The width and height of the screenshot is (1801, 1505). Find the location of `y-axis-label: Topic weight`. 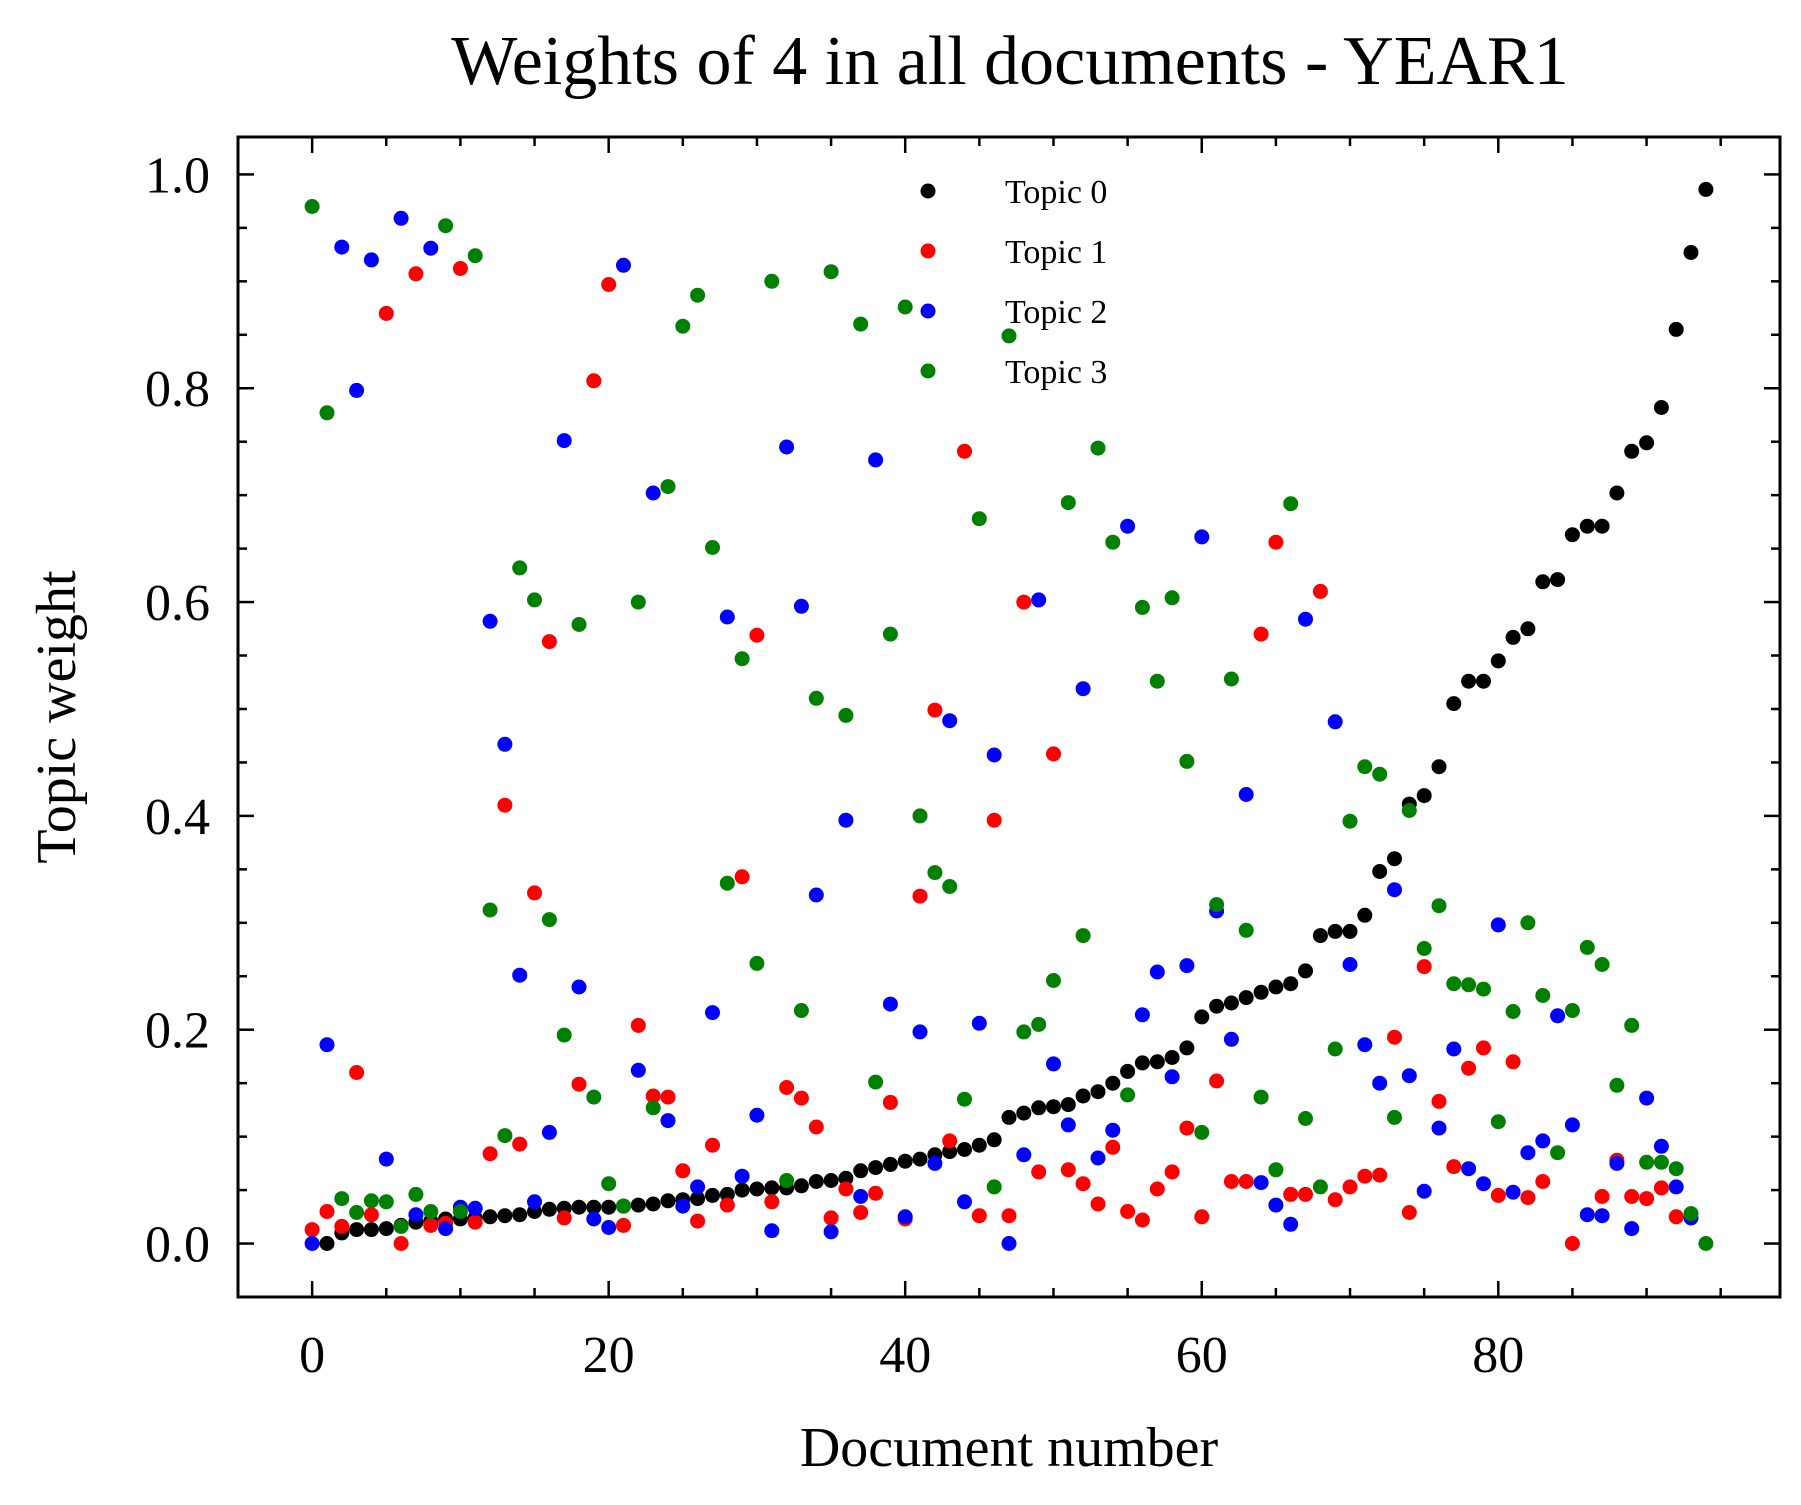

y-axis-label: Topic weight is located at coordinates (57, 717).